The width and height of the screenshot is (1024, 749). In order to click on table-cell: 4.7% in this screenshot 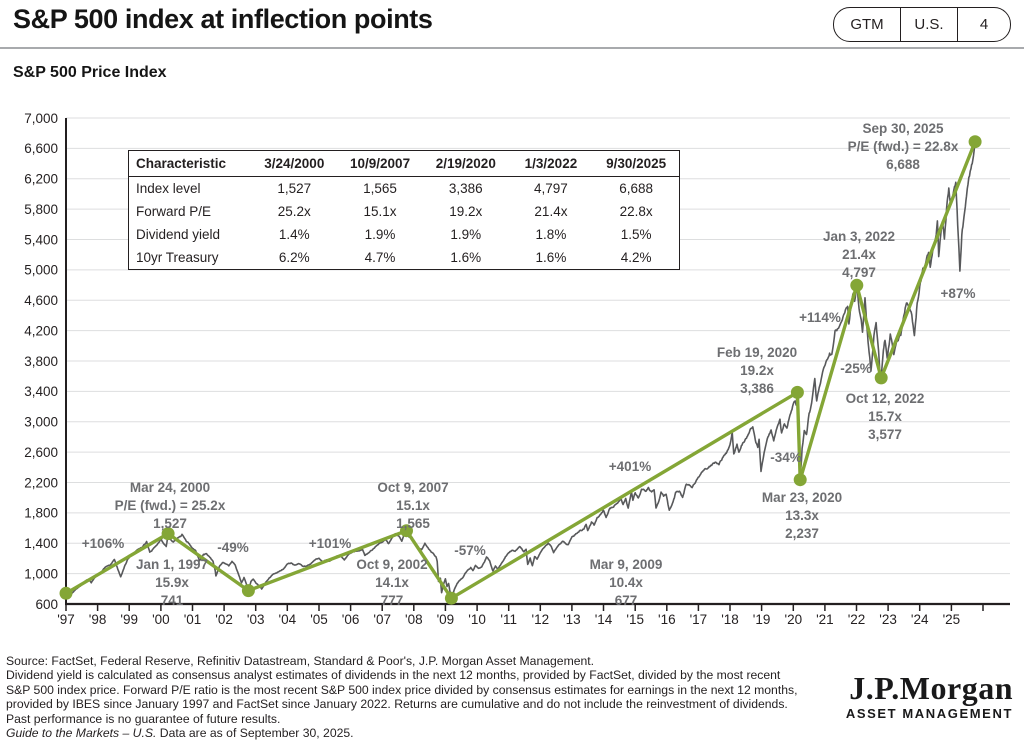, I will do `click(380, 257)`.